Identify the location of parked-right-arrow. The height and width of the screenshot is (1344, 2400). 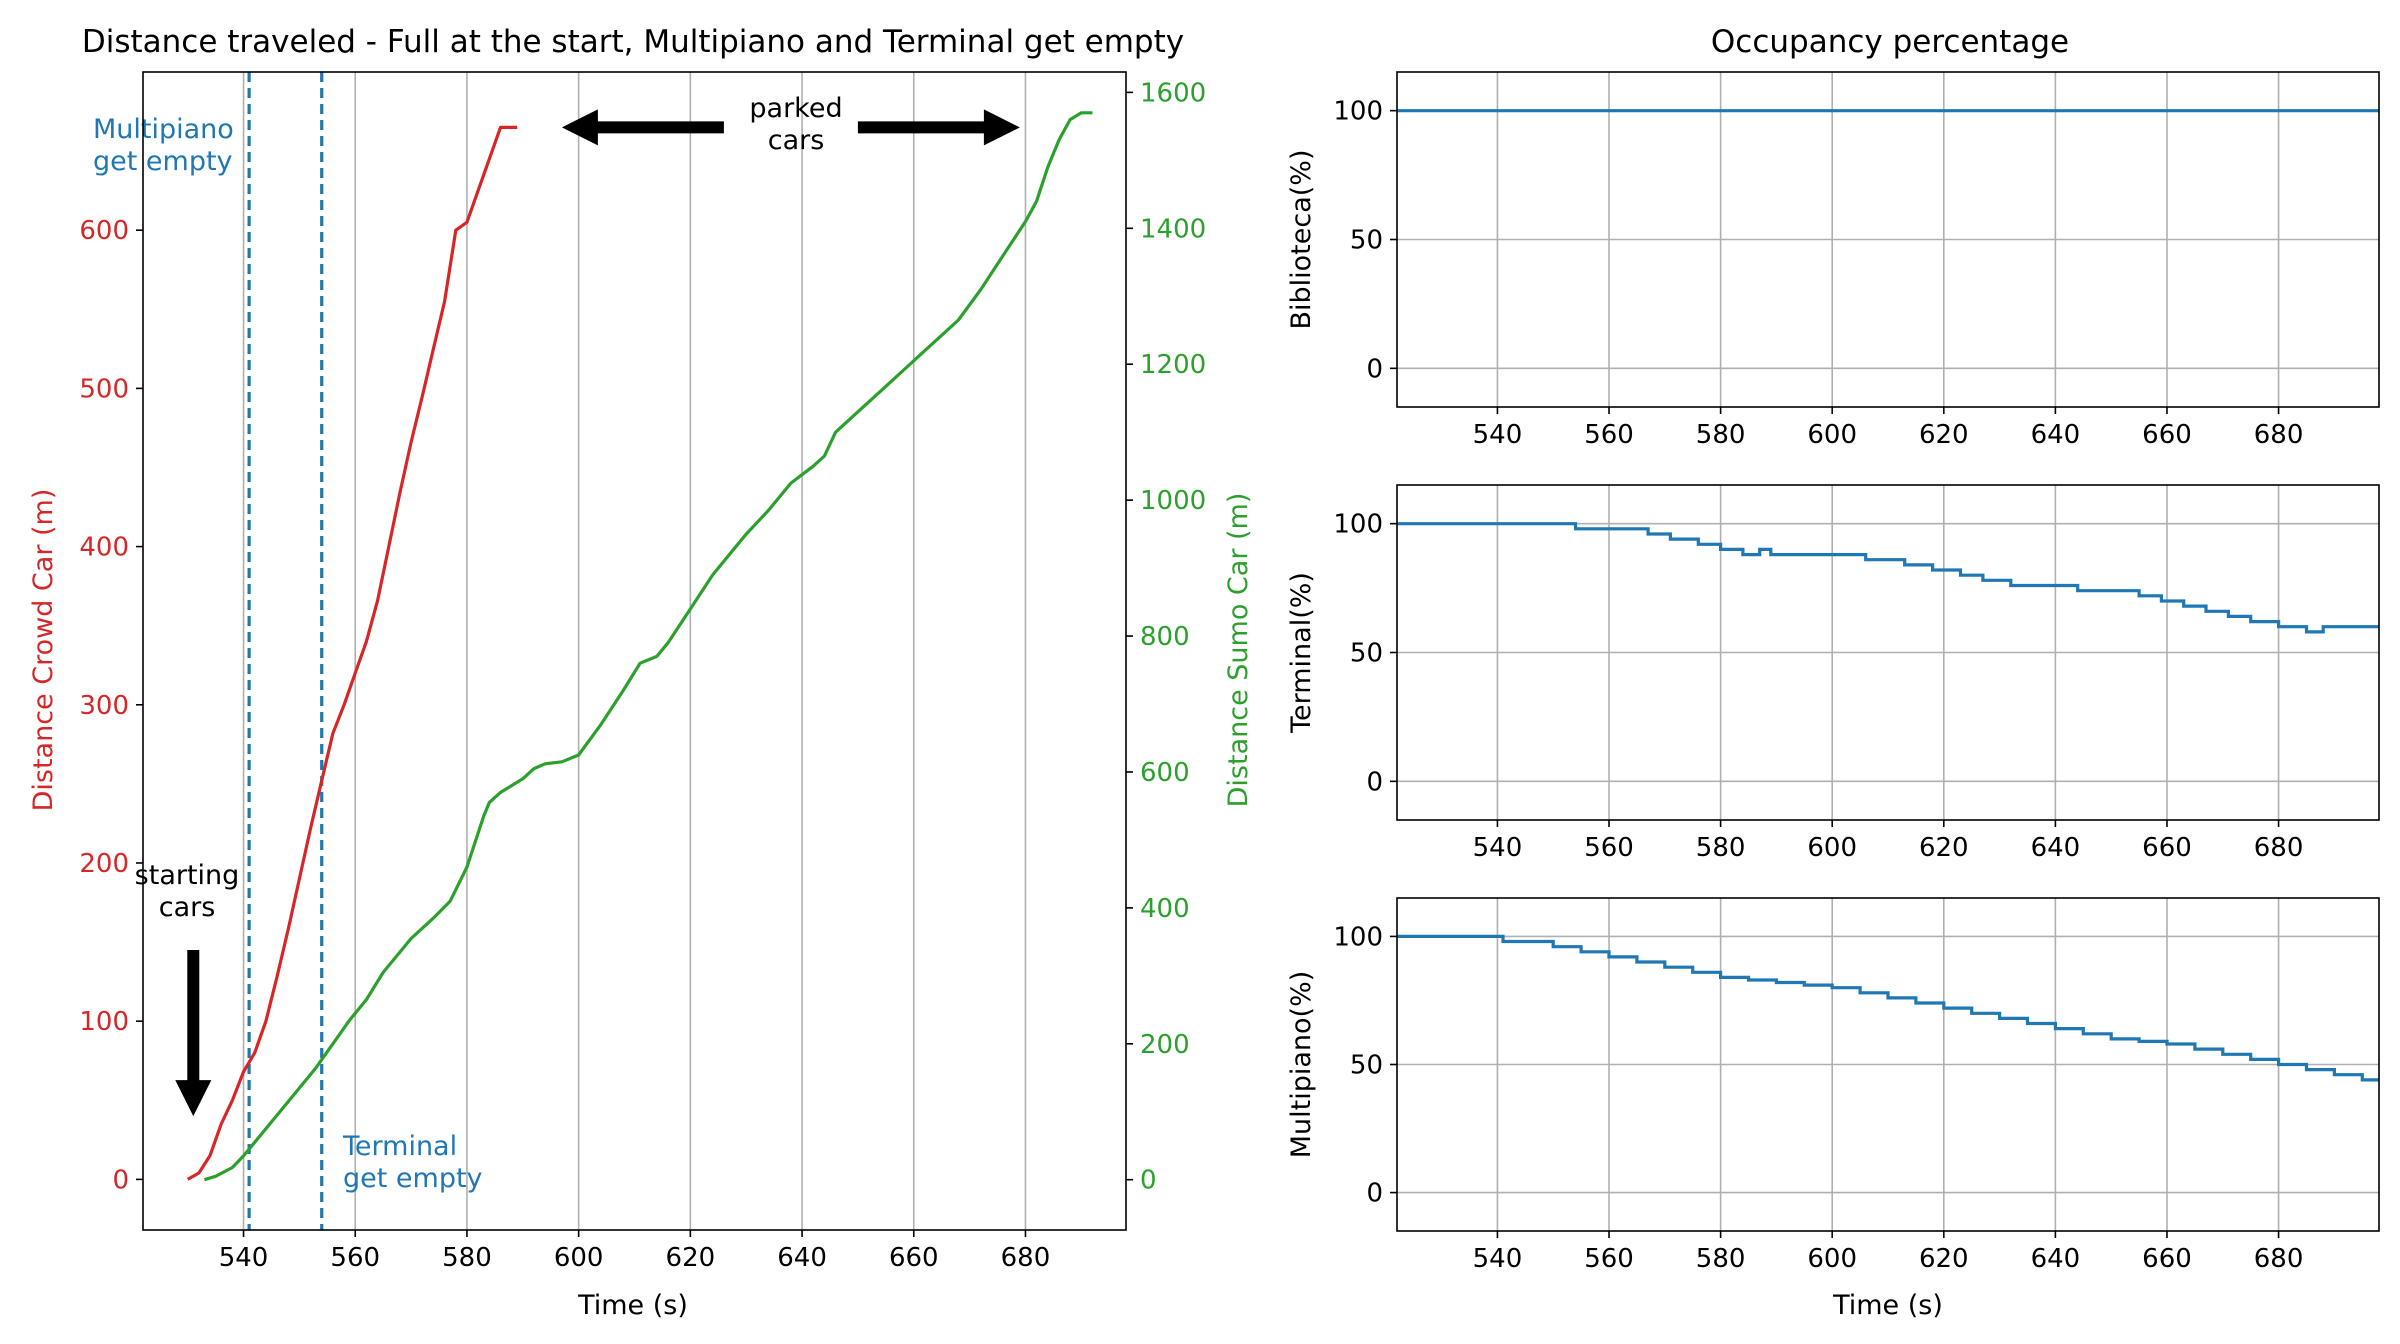
(938, 127).